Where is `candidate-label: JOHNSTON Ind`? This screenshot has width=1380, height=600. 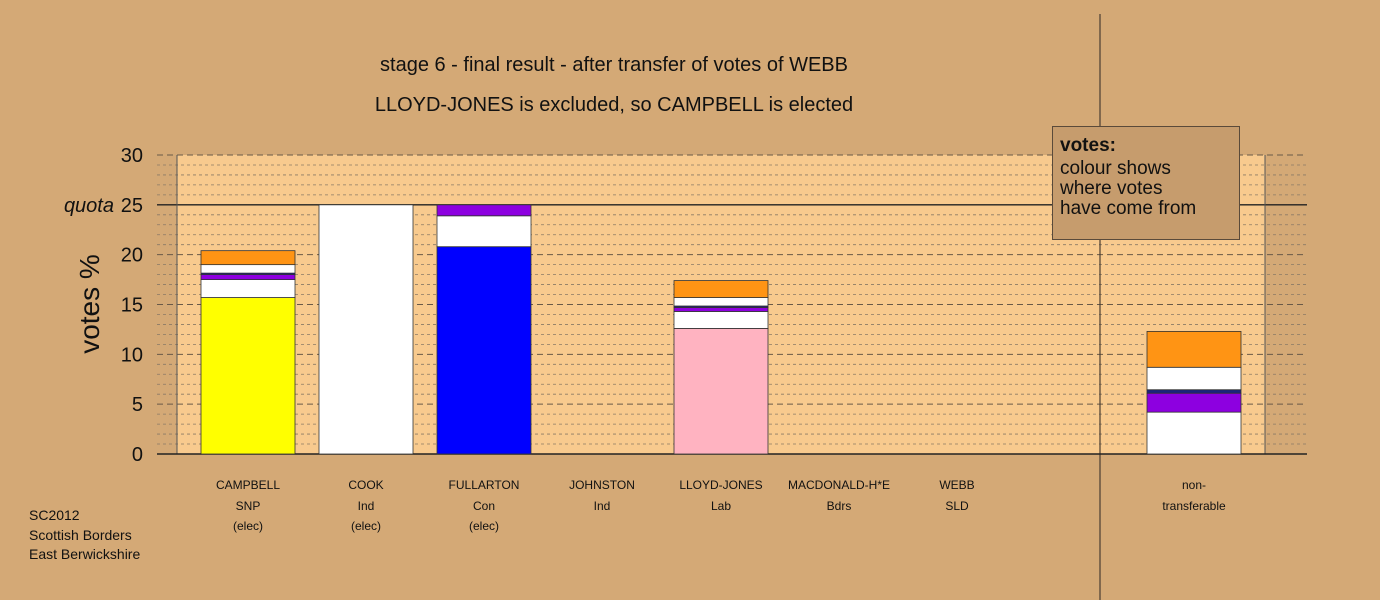 candidate-label: JOHNSTON Ind is located at coordinates (602, 495).